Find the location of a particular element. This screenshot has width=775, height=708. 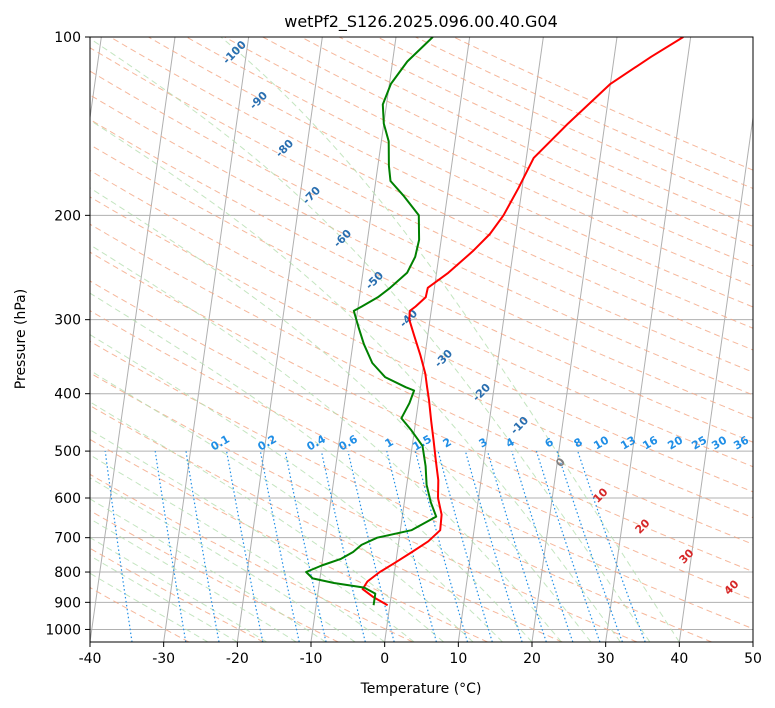

y-tick-label: 700 is located at coordinates (67, 539).